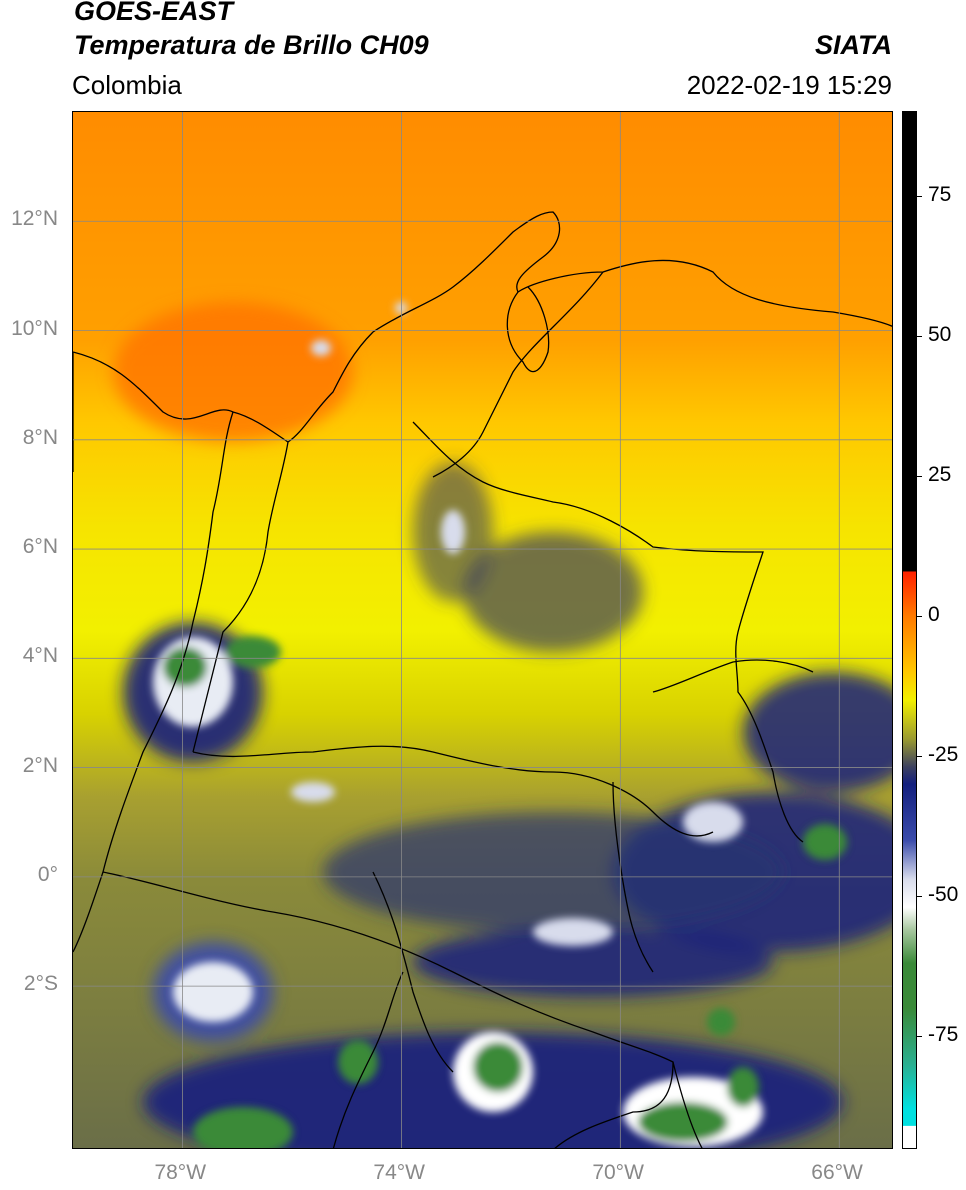 The width and height of the screenshot is (966, 1190). What do you see at coordinates (853, 45) in the screenshot?
I see `agency-label: SIATA` at bounding box center [853, 45].